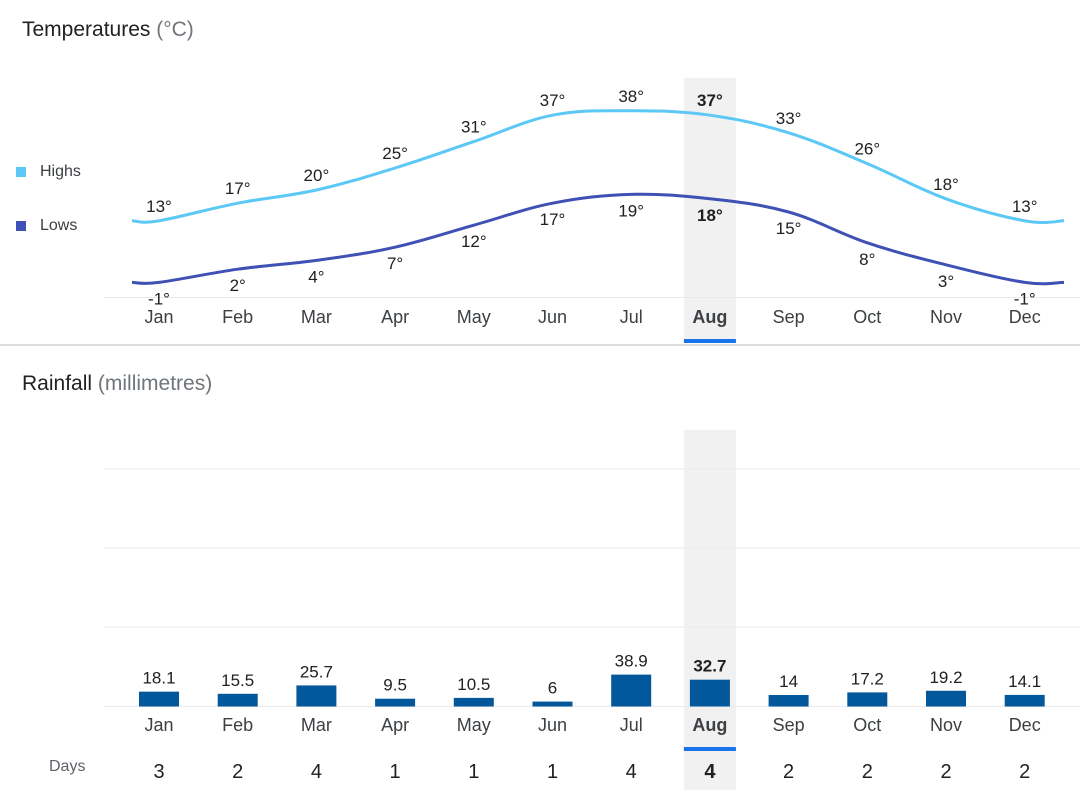 Image resolution: width=1080 pixels, height=790 pixels. What do you see at coordinates (709, 693) in the screenshot?
I see `rain-bar-aug` at bounding box center [709, 693].